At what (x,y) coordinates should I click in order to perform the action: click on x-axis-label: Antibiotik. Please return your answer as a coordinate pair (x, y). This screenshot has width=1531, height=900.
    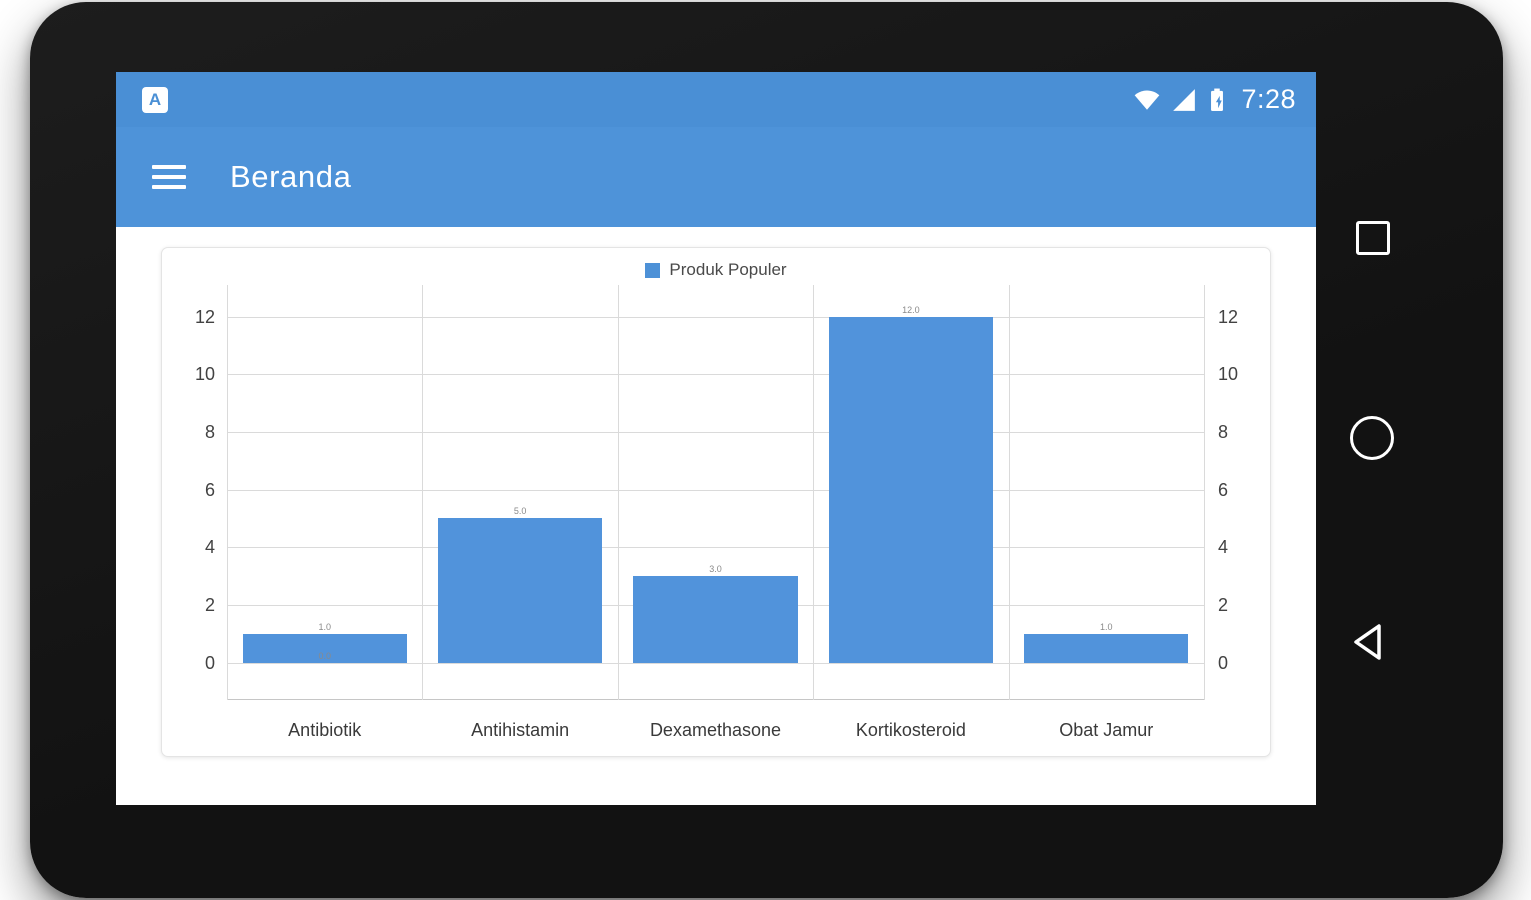
    Looking at the image, I should click on (325, 730).